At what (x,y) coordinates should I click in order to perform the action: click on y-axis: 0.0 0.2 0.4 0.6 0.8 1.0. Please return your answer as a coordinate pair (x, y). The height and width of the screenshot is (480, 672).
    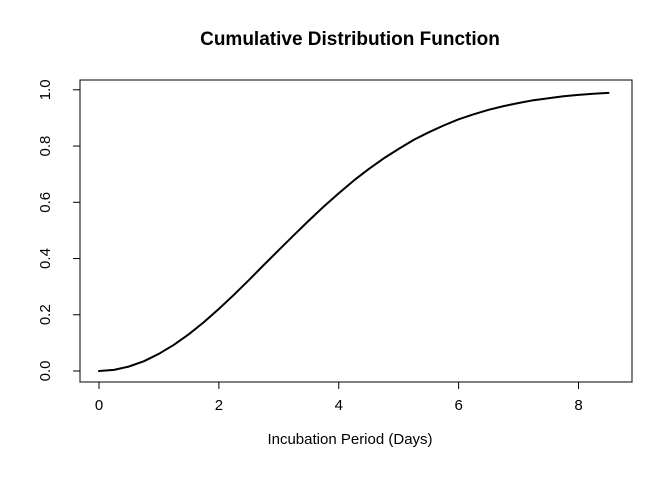
    Looking at the image, I should click on (58, 230).